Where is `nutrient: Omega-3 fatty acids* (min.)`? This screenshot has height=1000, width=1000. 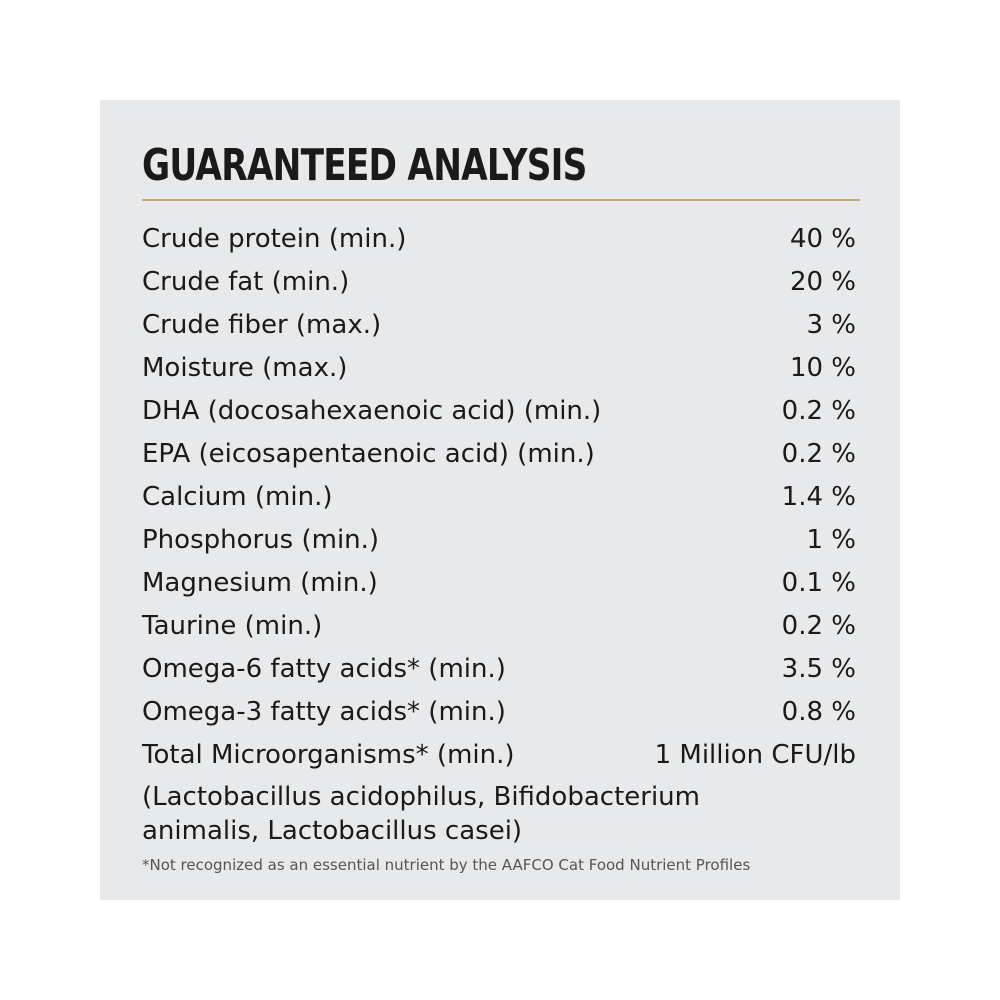
nutrient: Omega-3 fatty acids* (min.) is located at coordinates (324, 712).